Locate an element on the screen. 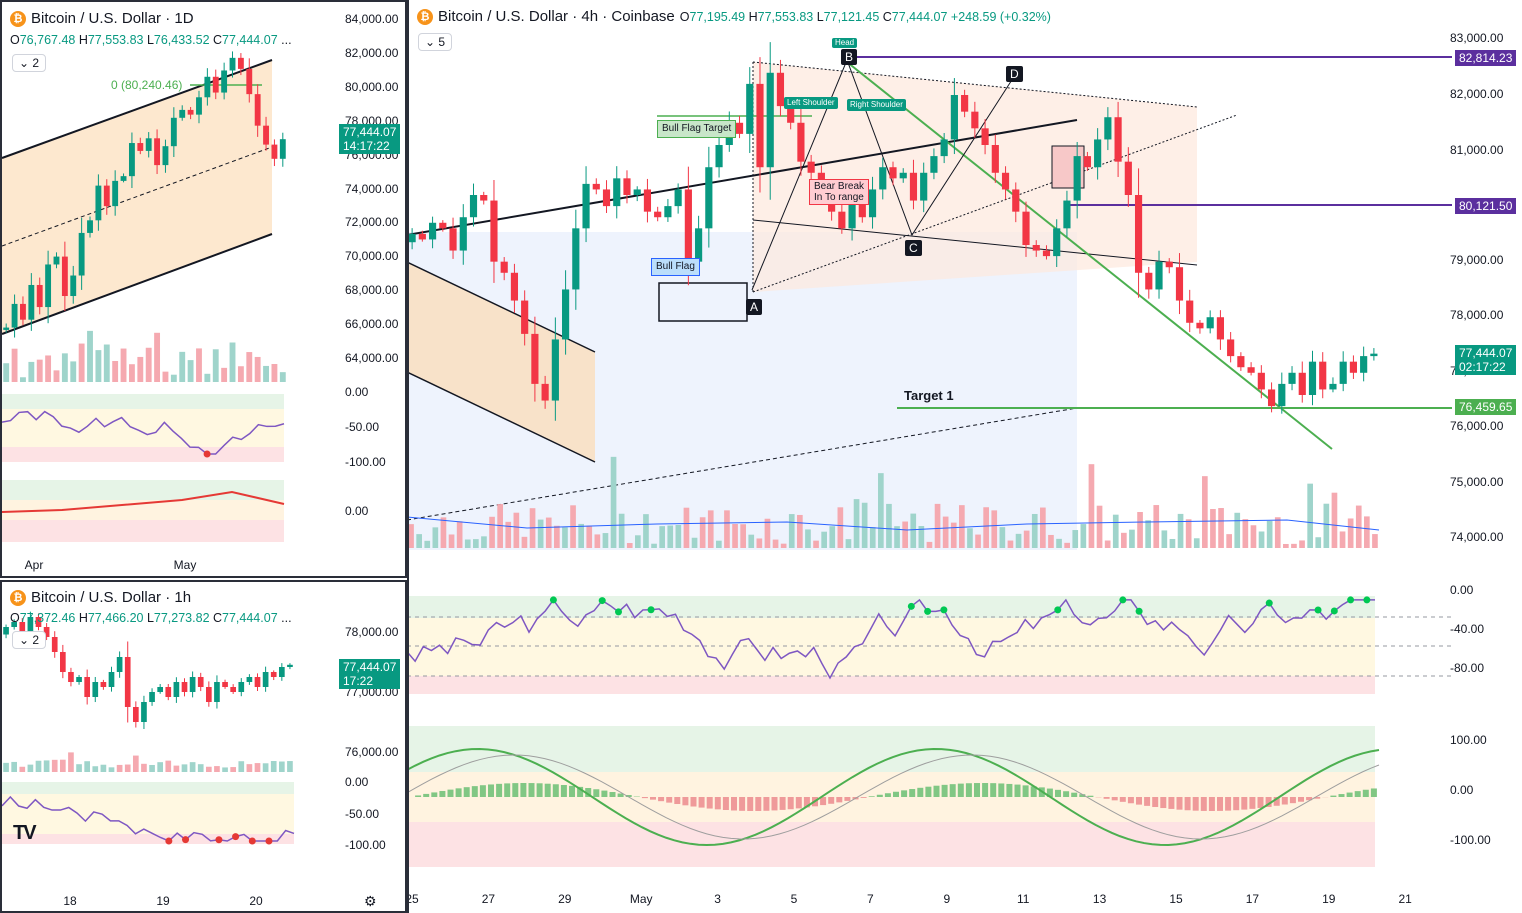 The height and width of the screenshot is (913, 1522). main-green-downtrend is located at coordinates (1089, 255).